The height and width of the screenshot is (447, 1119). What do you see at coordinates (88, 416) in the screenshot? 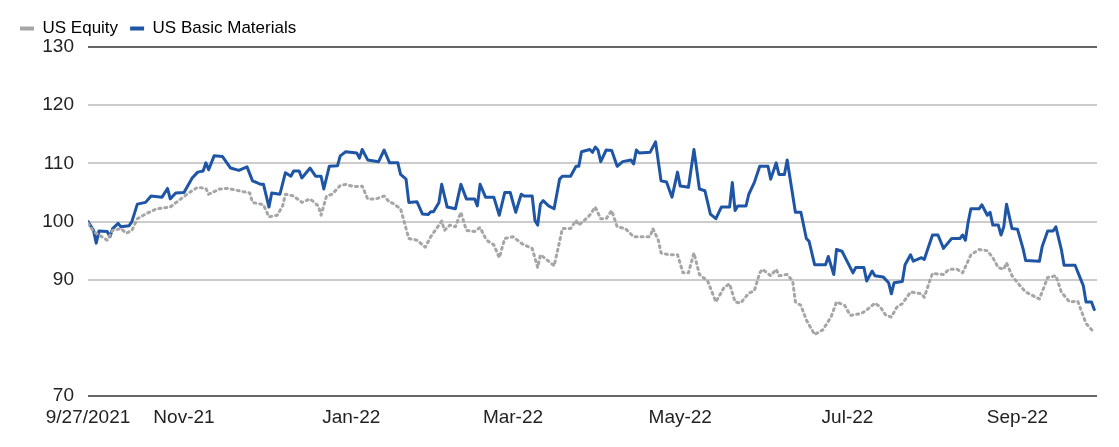
I see `x-tick-label: 9/27/2021` at bounding box center [88, 416].